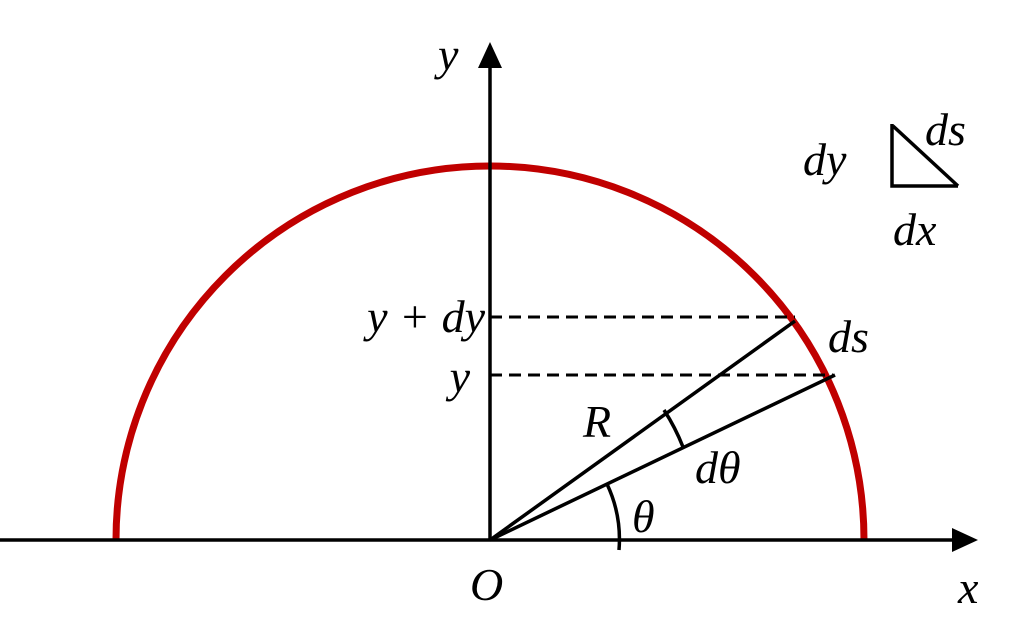 The image size is (1025, 629). Describe the element at coordinates (673, 428) in the screenshot. I see `dtheta-arc` at that location.